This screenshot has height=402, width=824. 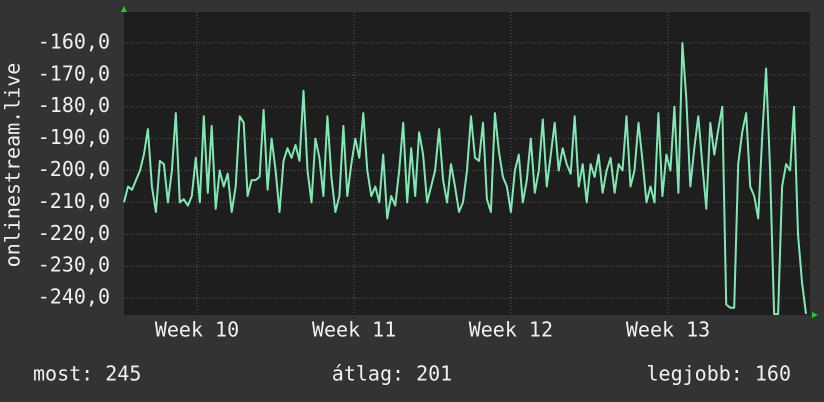 What do you see at coordinates (87, 374) in the screenshot?
I see `footer-current: most: 245` at bounding box center [87, 374].